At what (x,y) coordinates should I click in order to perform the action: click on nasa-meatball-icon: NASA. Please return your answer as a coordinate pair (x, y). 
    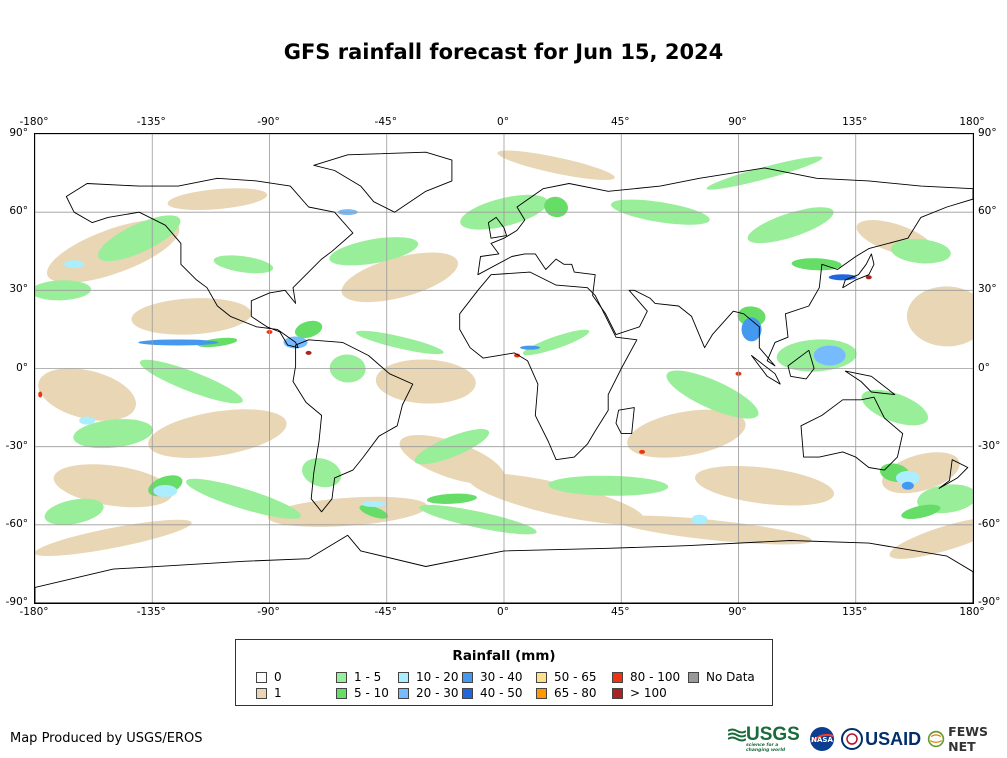
    Looking at the image, I should click on (822, 739).